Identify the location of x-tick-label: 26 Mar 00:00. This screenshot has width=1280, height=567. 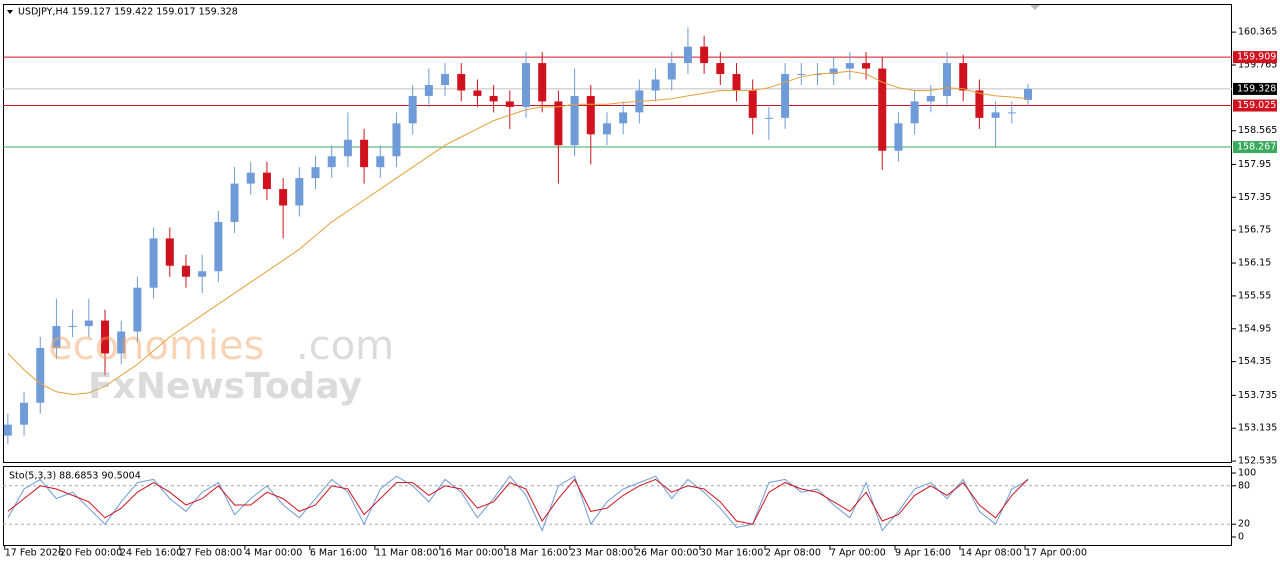
(666, 553).